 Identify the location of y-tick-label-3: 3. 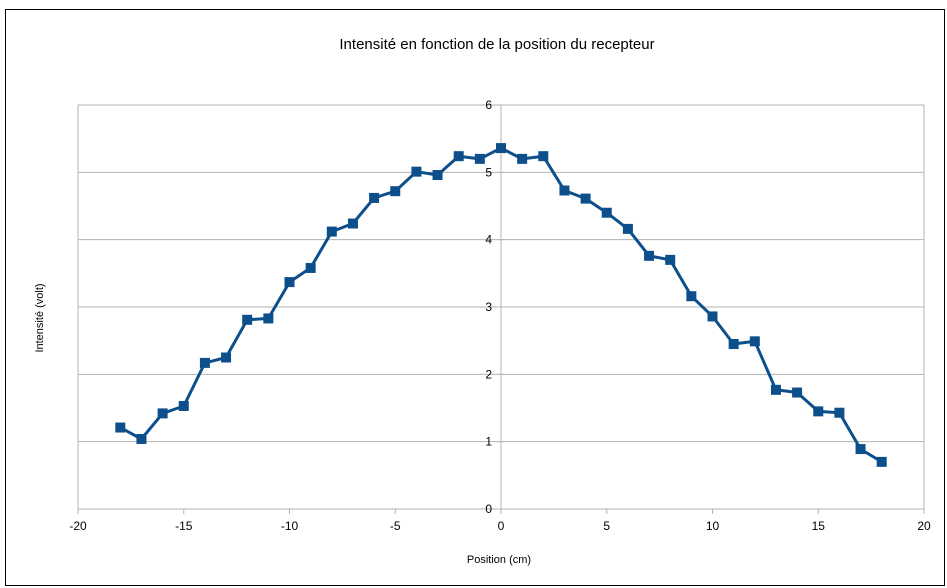
(488, 307).